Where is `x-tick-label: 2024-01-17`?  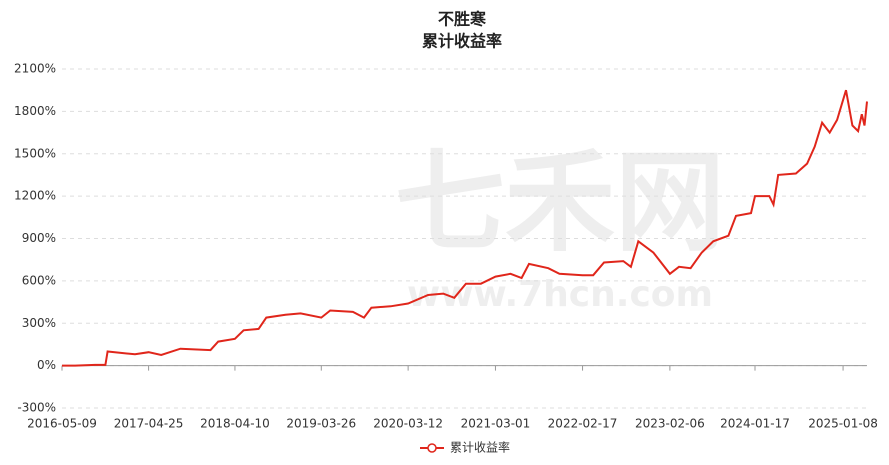 x-tick-label: 2024-01-17 is located at coordinates (755, 424).